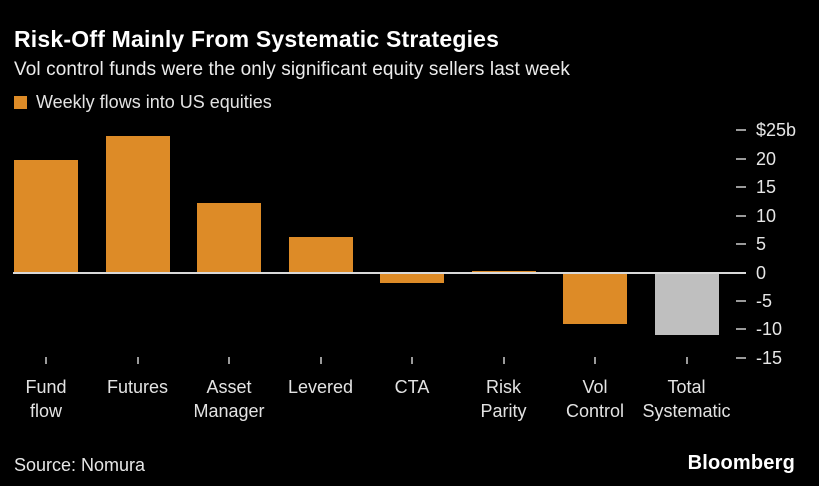 This screenshot has width=819, height=486. Describe the element at coordinates (766, 215) in the screenshot. I see `y-axis-label: 10` at that location.